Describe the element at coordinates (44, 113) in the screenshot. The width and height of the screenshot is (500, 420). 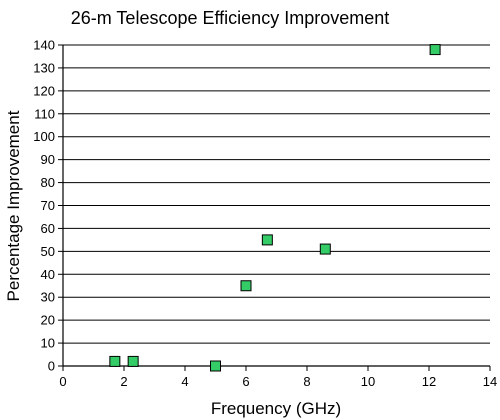
I see `y-tick-label-110: 110` at that location.